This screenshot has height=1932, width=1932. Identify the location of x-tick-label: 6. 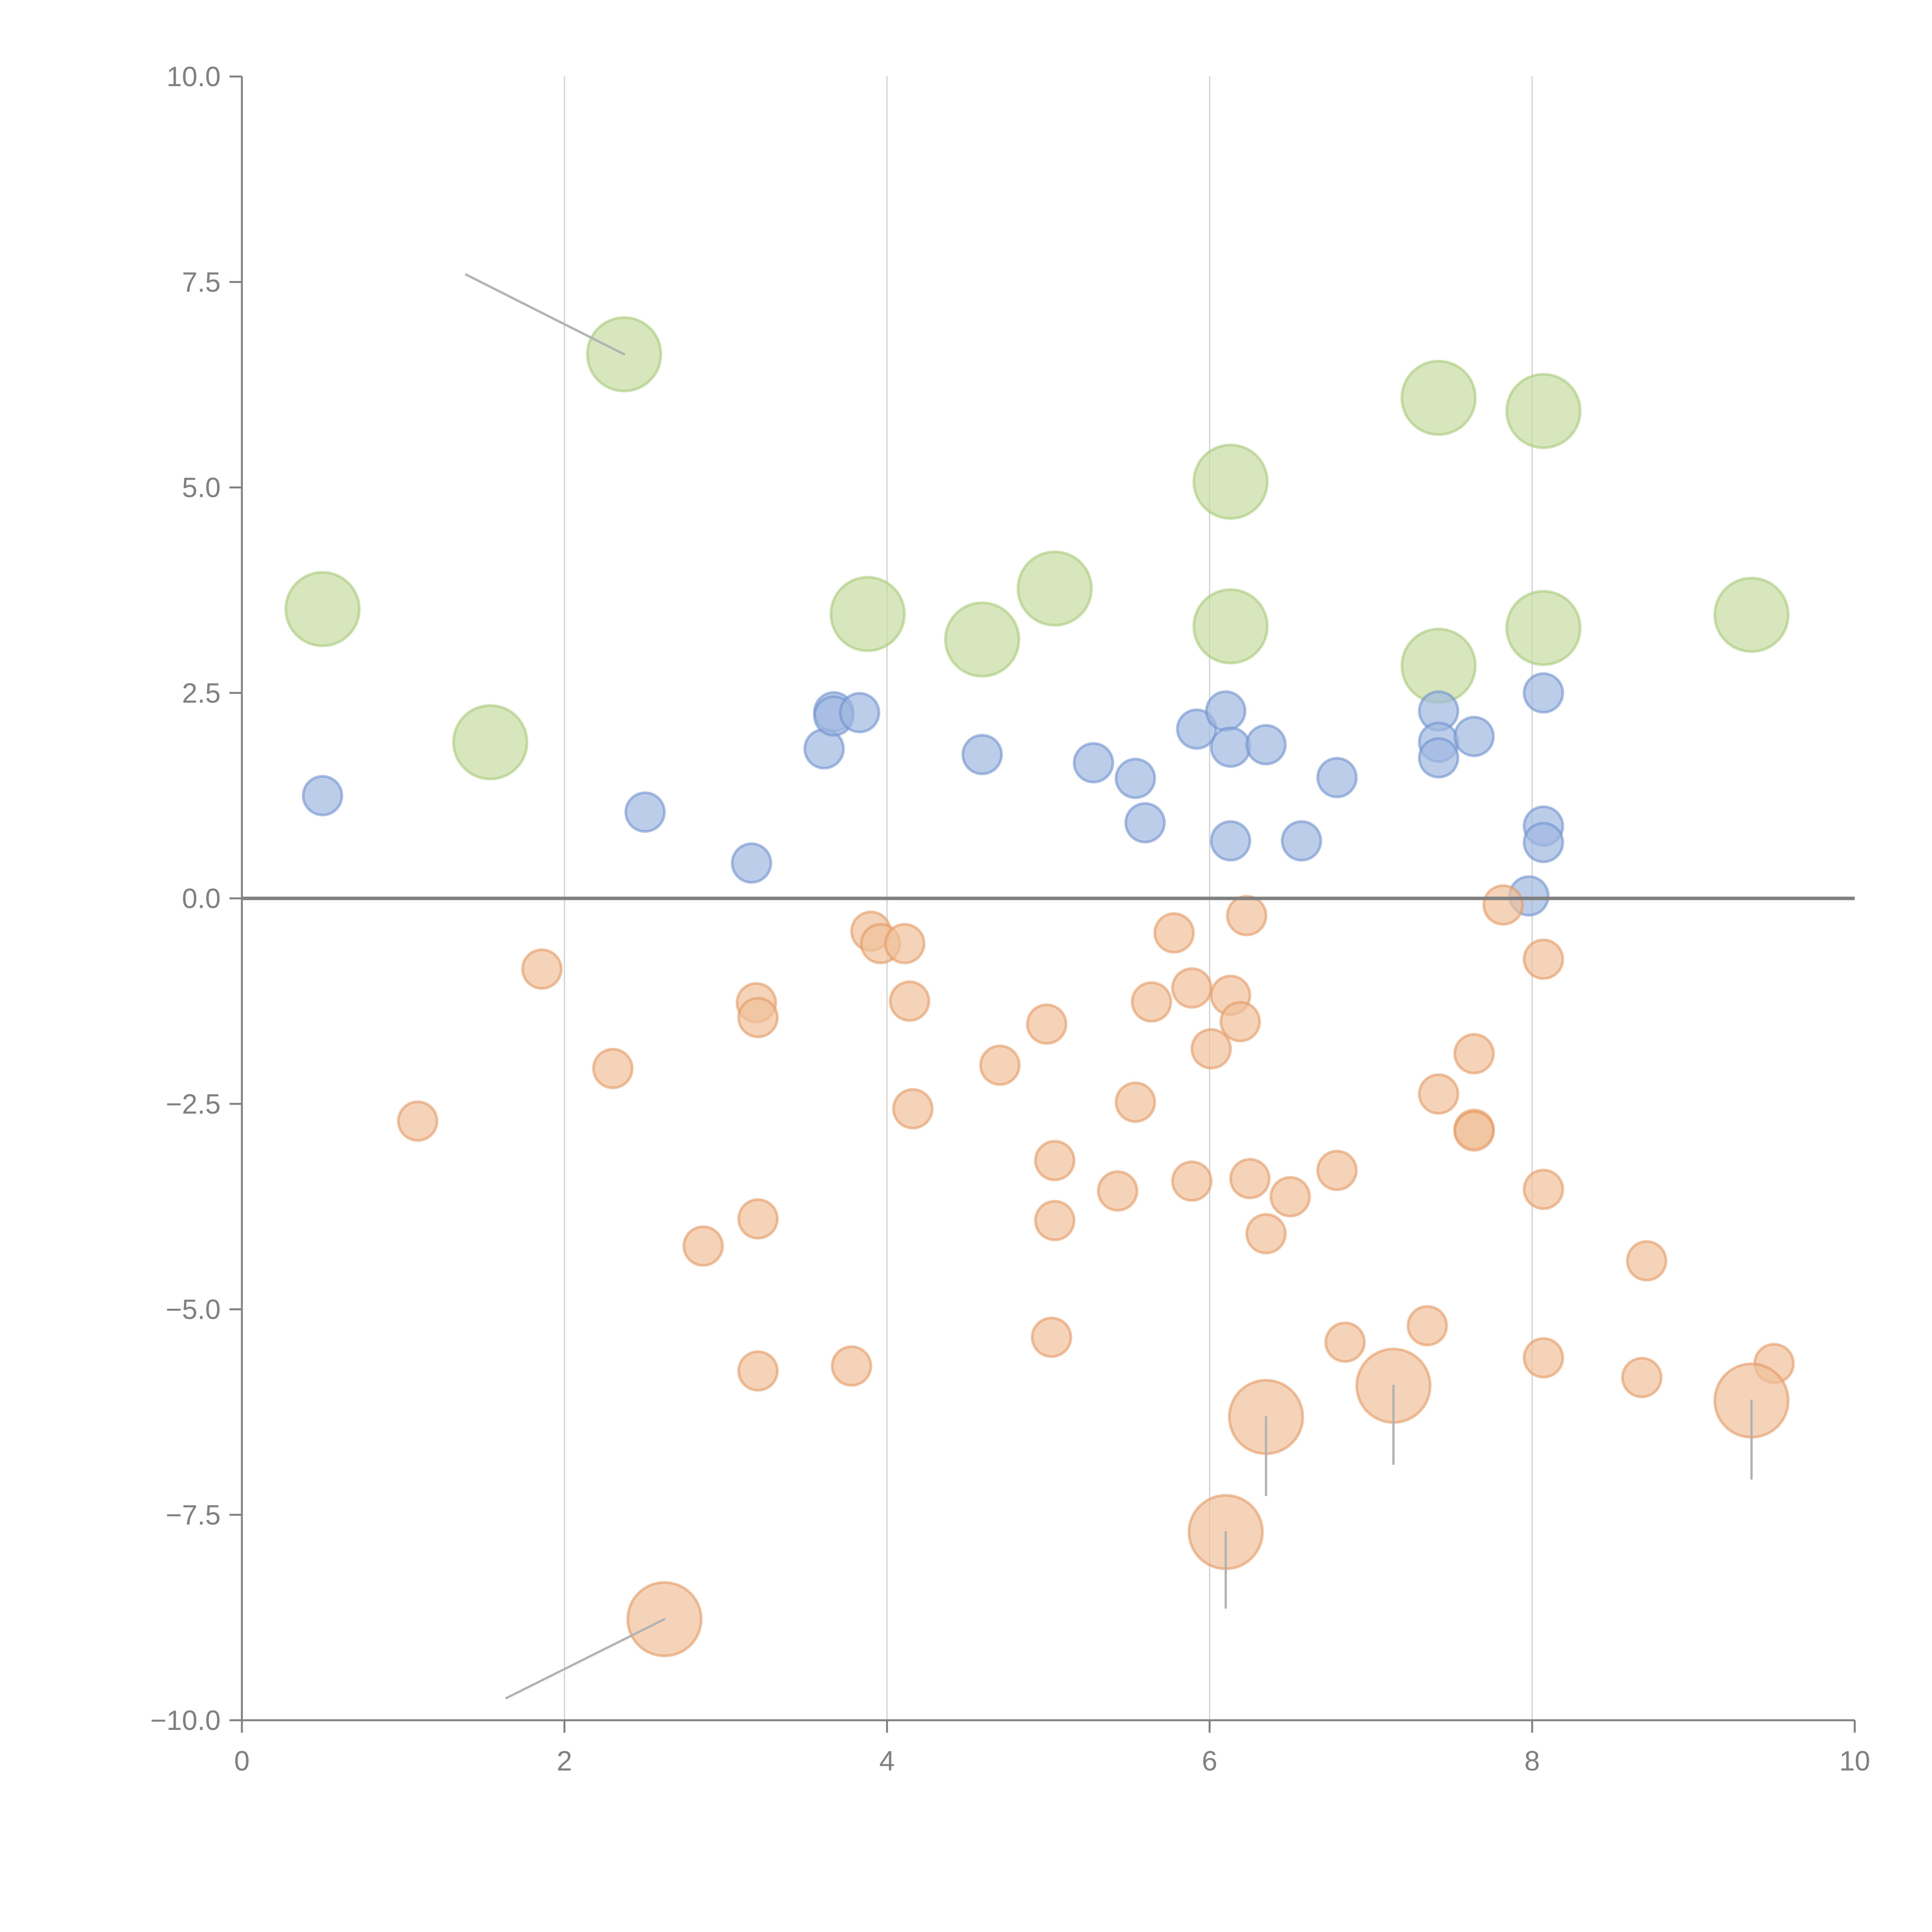
(1210, 1761).